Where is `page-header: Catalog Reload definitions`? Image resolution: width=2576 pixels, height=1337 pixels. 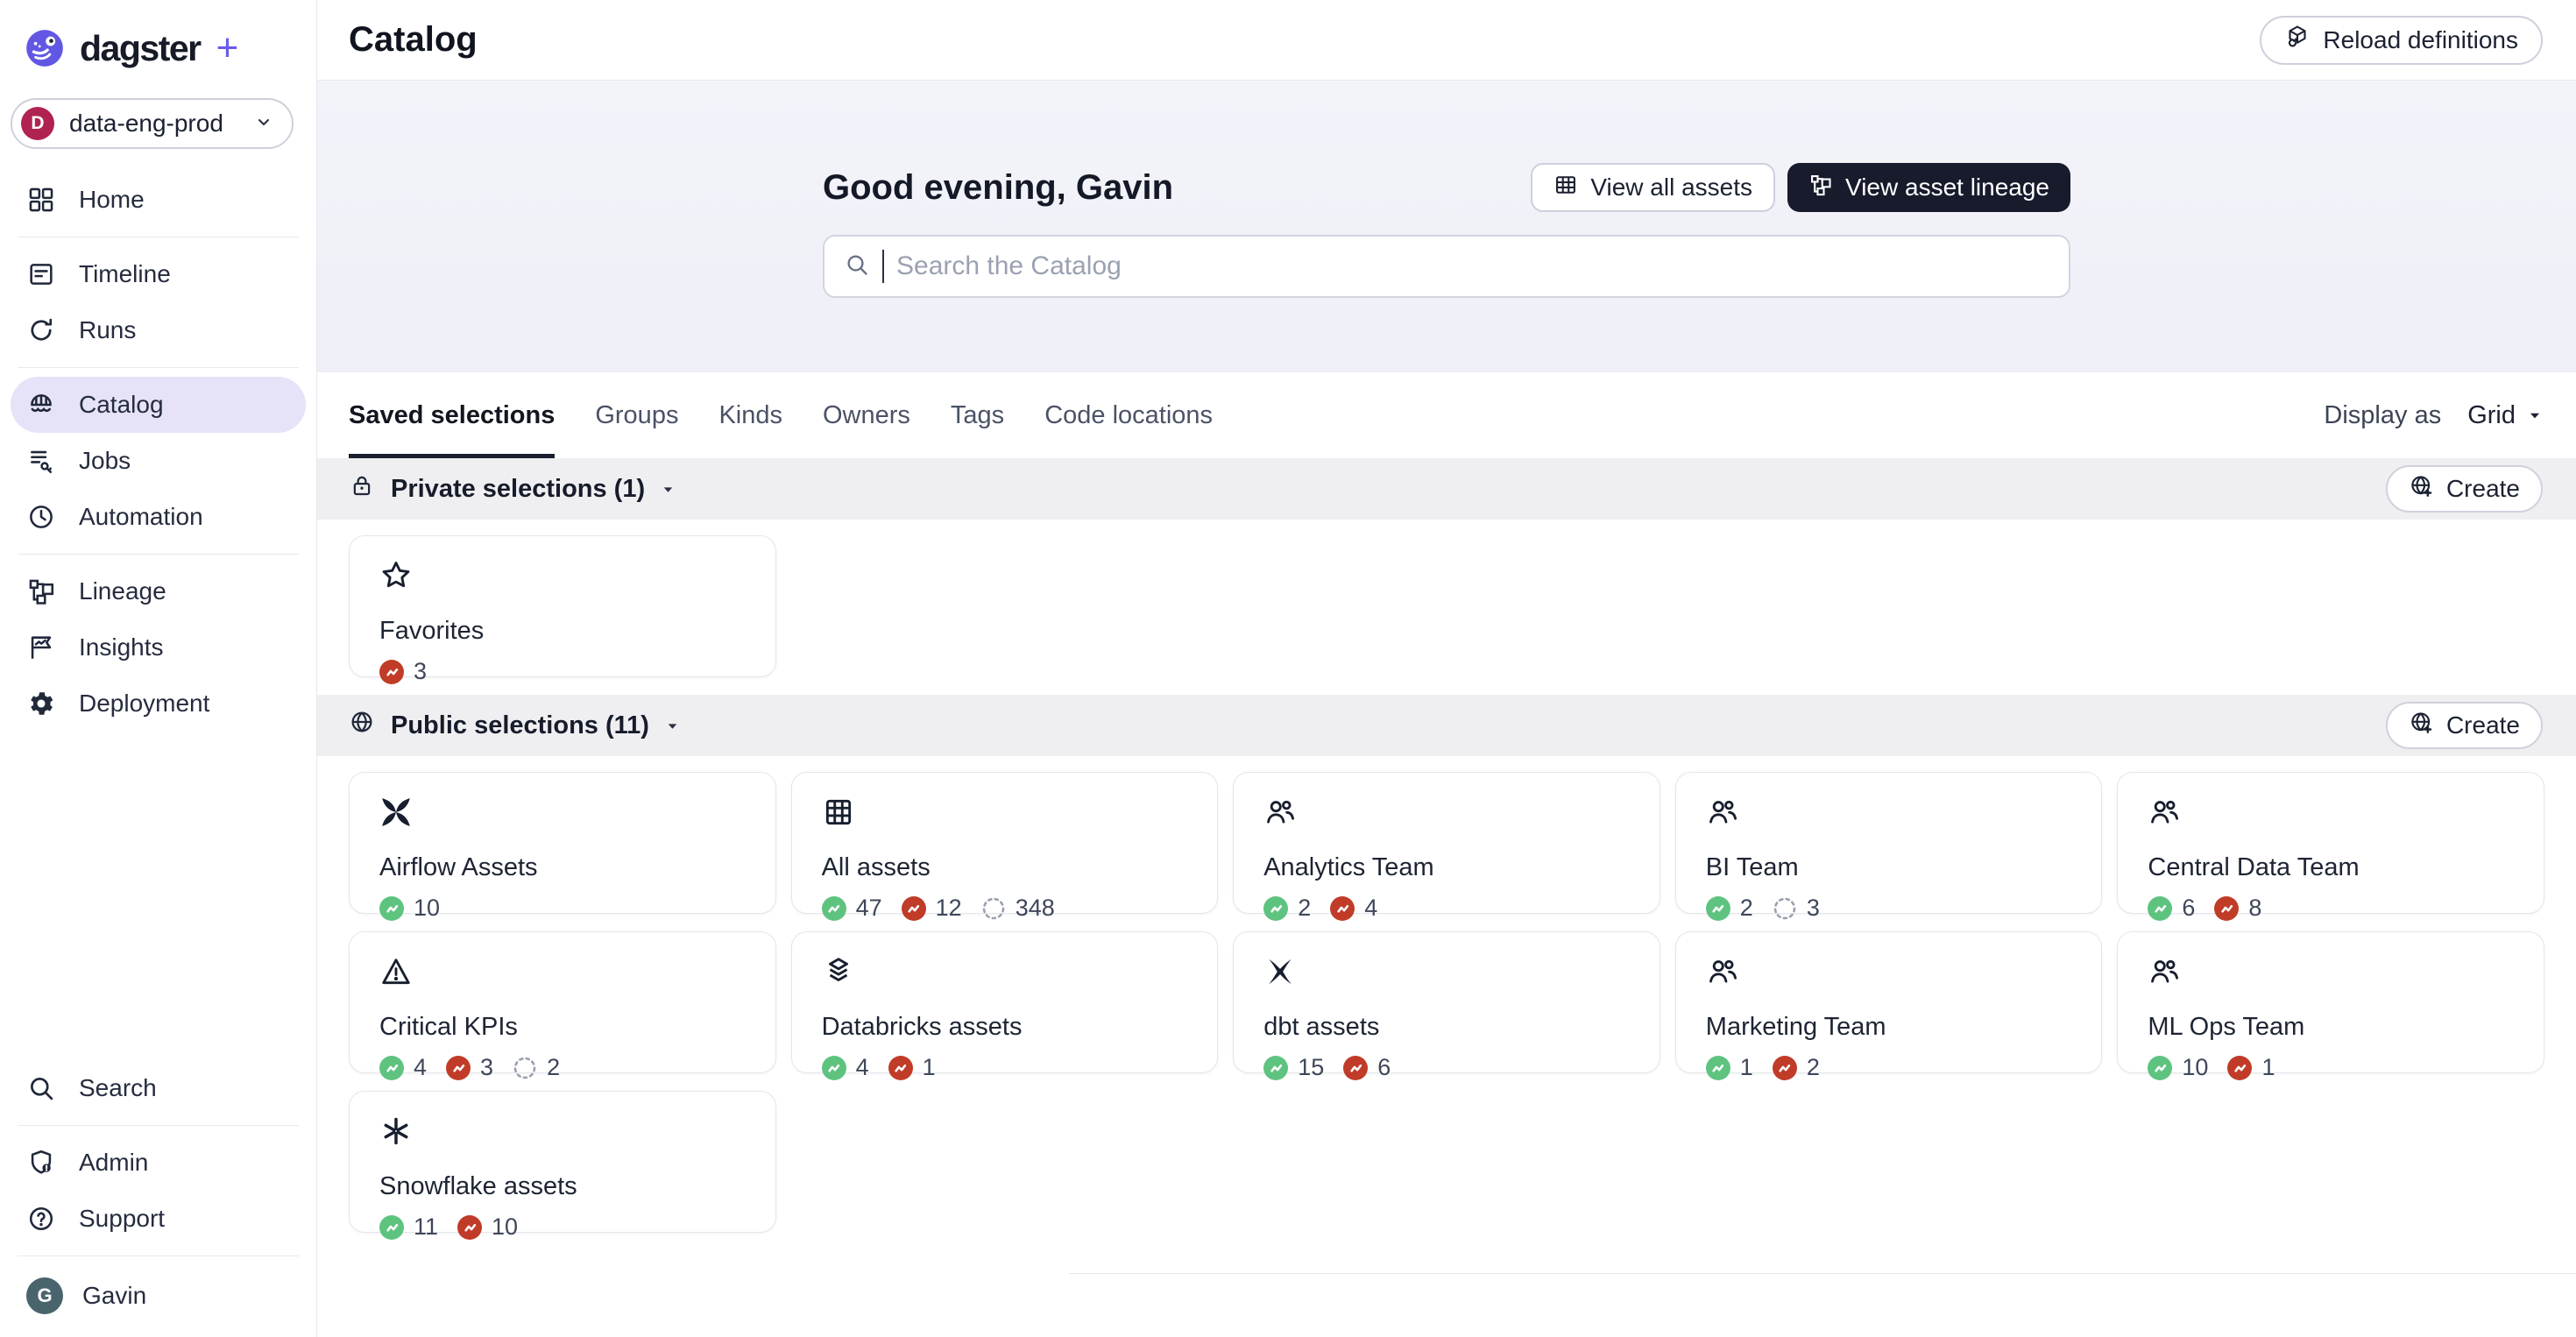 page-header: Catalog Reload definitions is located at coordinates (1446, 40).